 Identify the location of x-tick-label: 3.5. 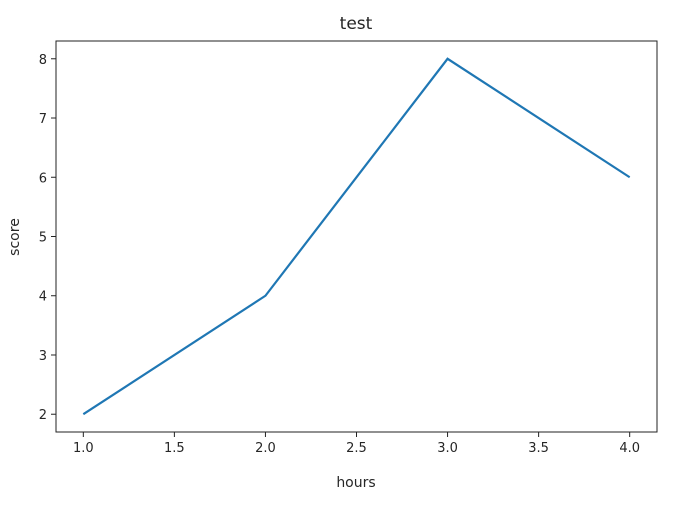
(538, 448).